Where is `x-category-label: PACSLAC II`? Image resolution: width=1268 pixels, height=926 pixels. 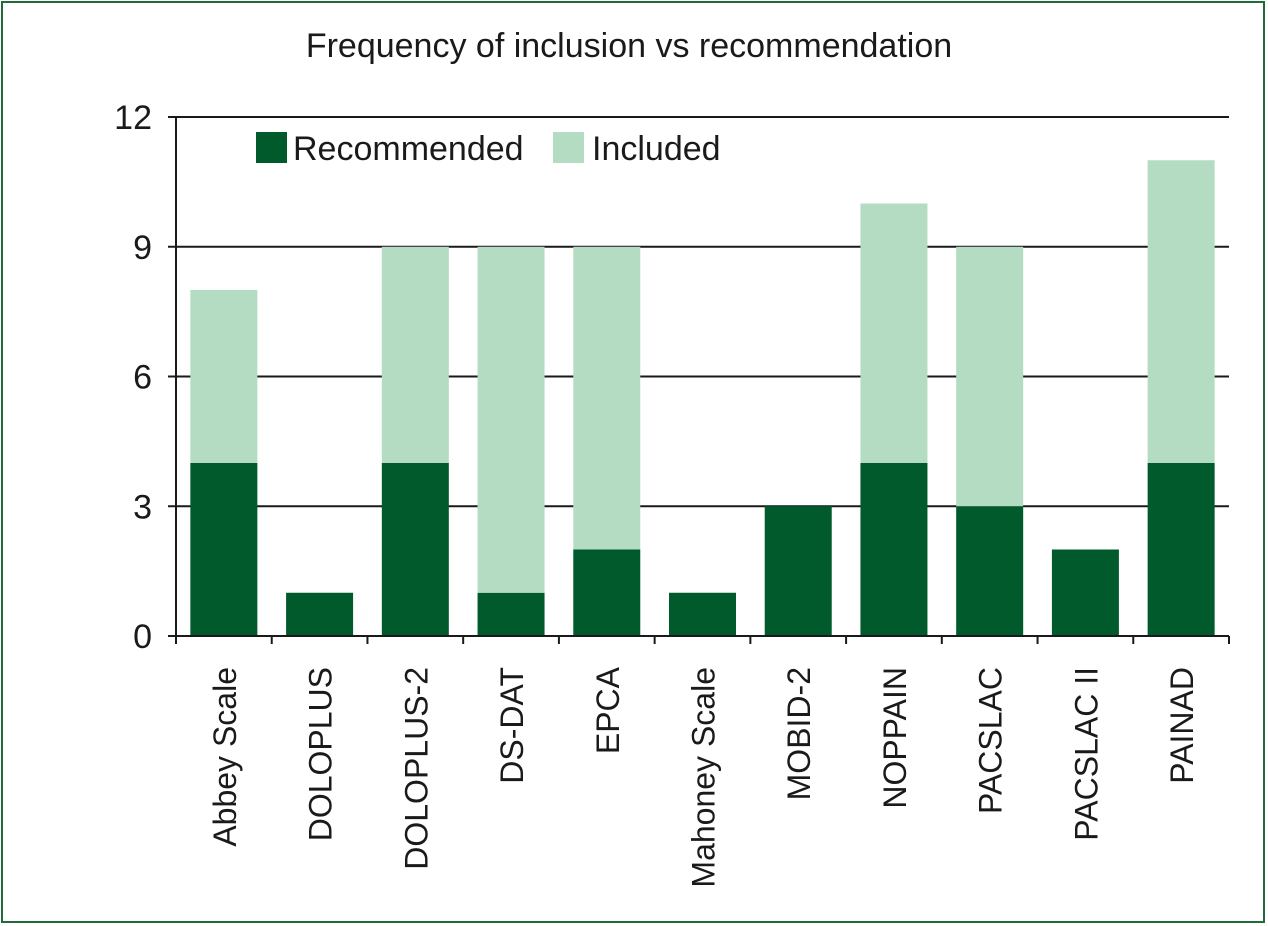 x-category-label: PACSLAC II is located at coordinates (1086, 754).